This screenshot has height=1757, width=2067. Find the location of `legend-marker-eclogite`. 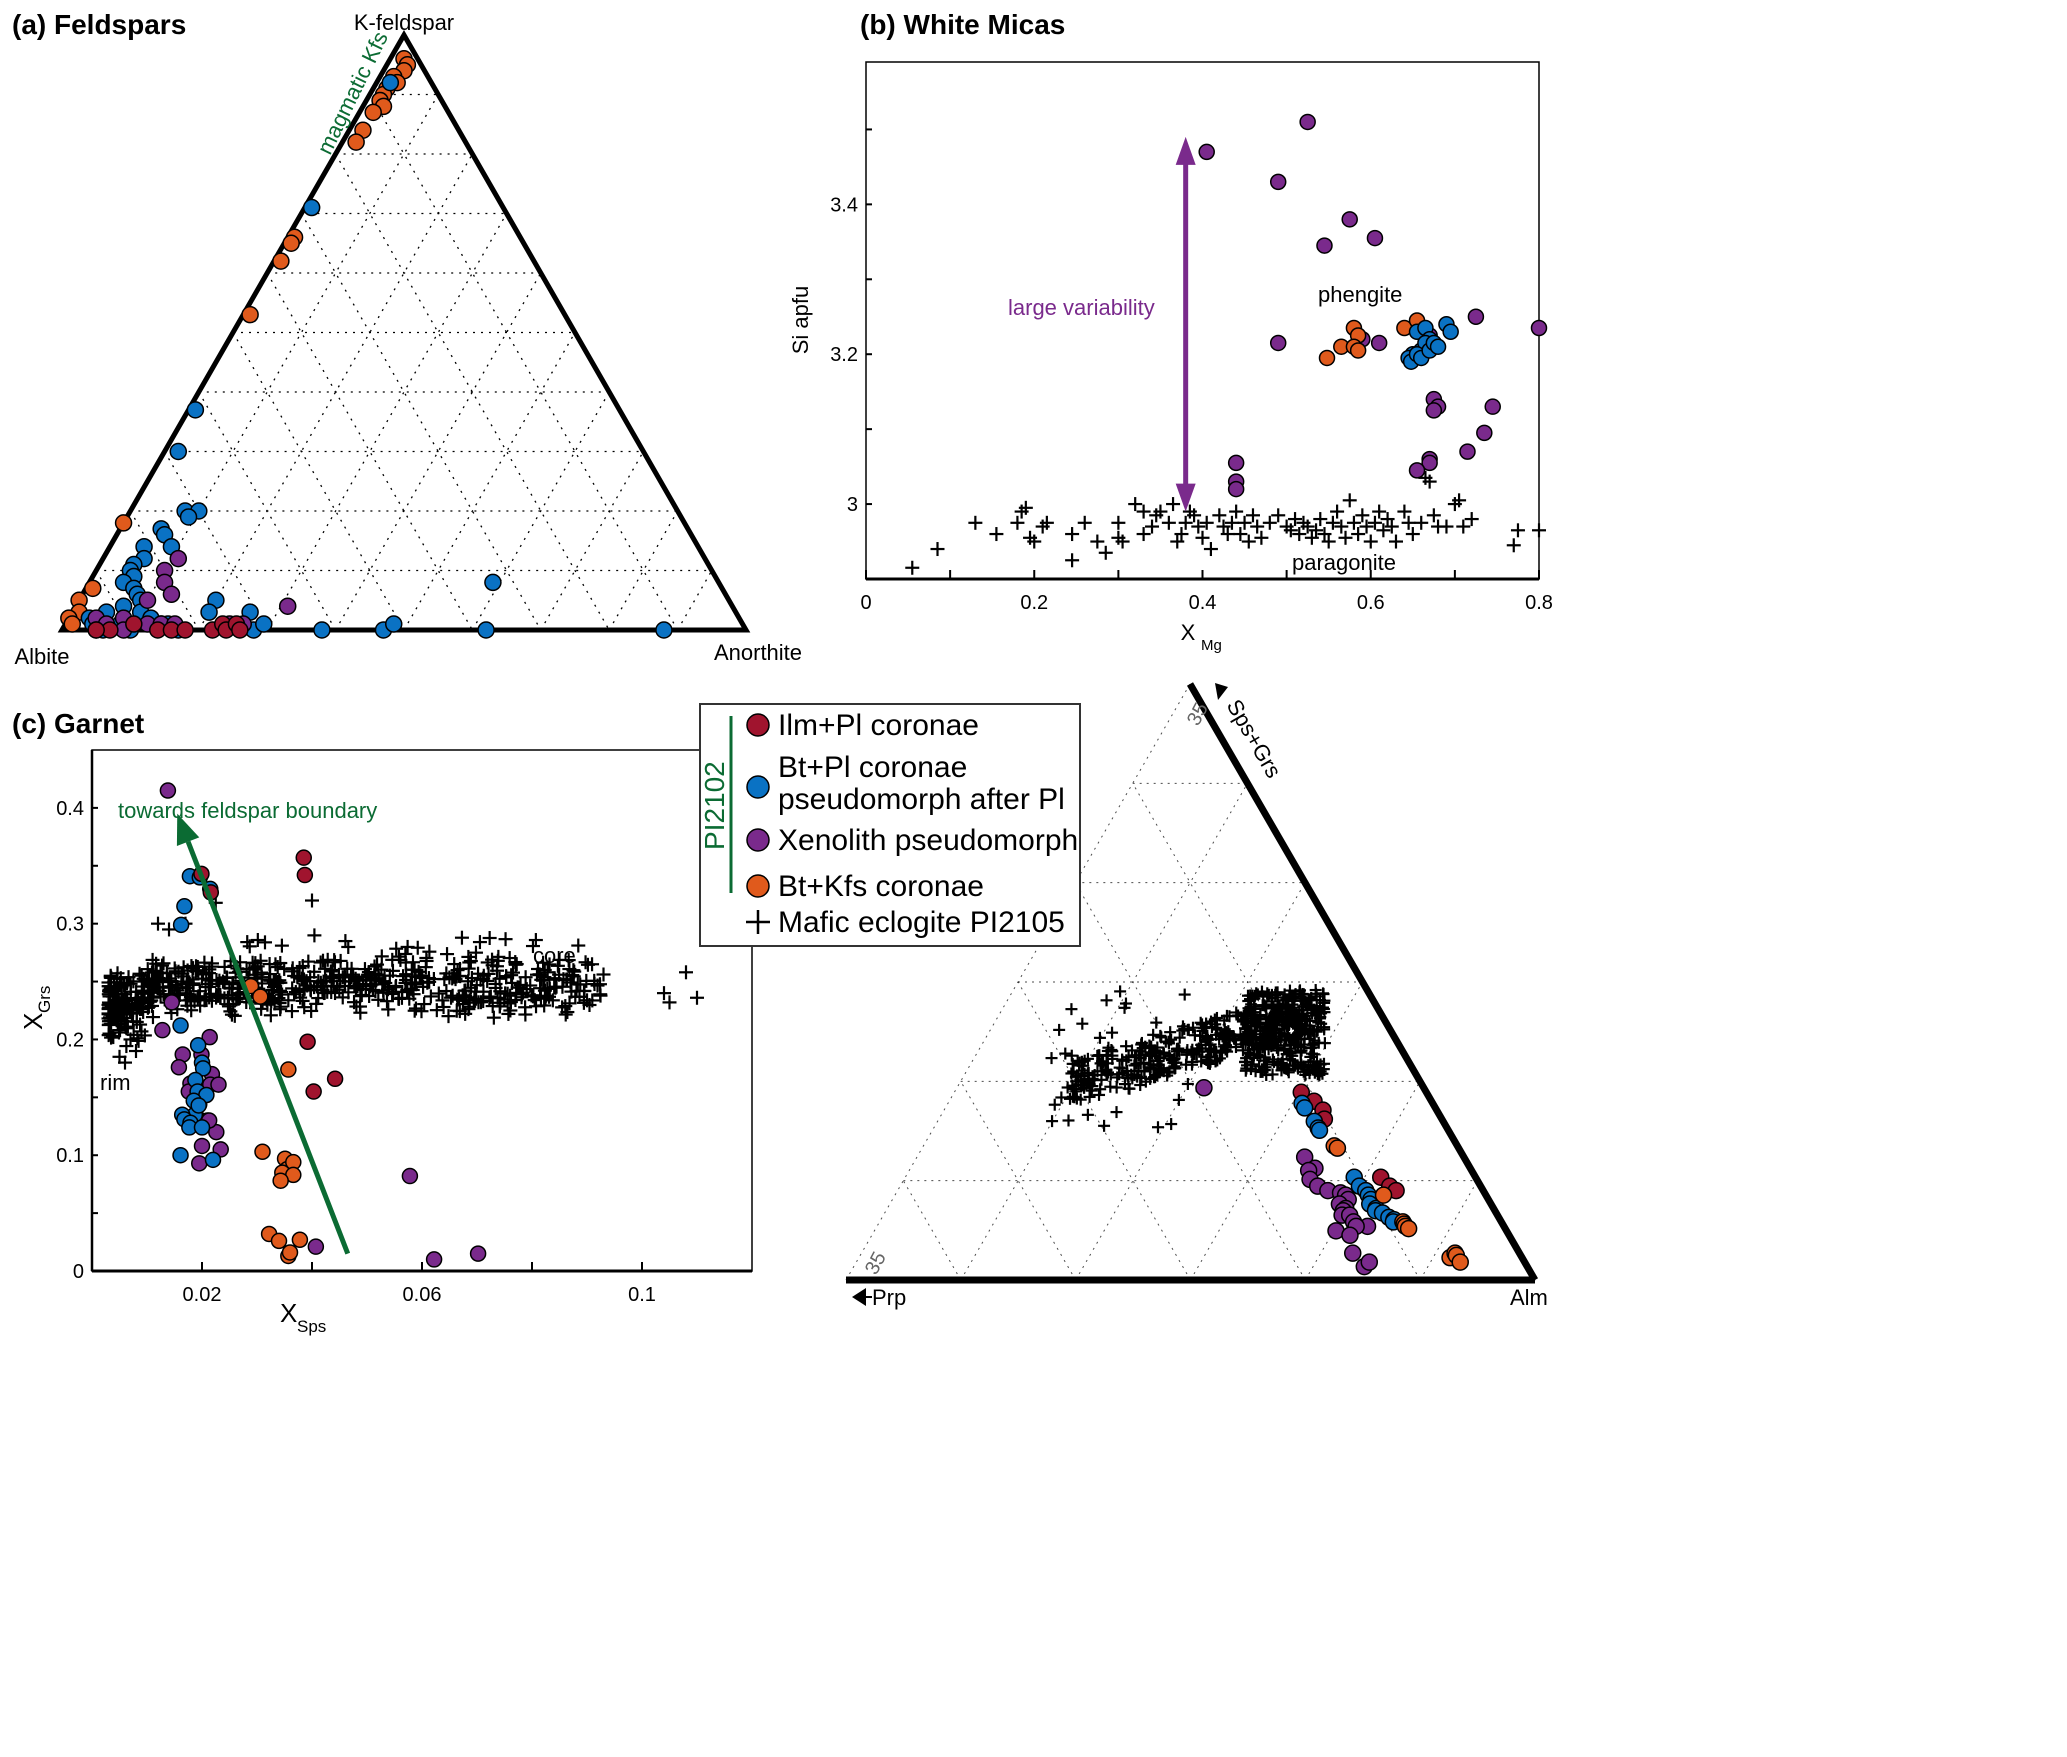

legend-marker-eclogite is located at coordinates (758, 922).